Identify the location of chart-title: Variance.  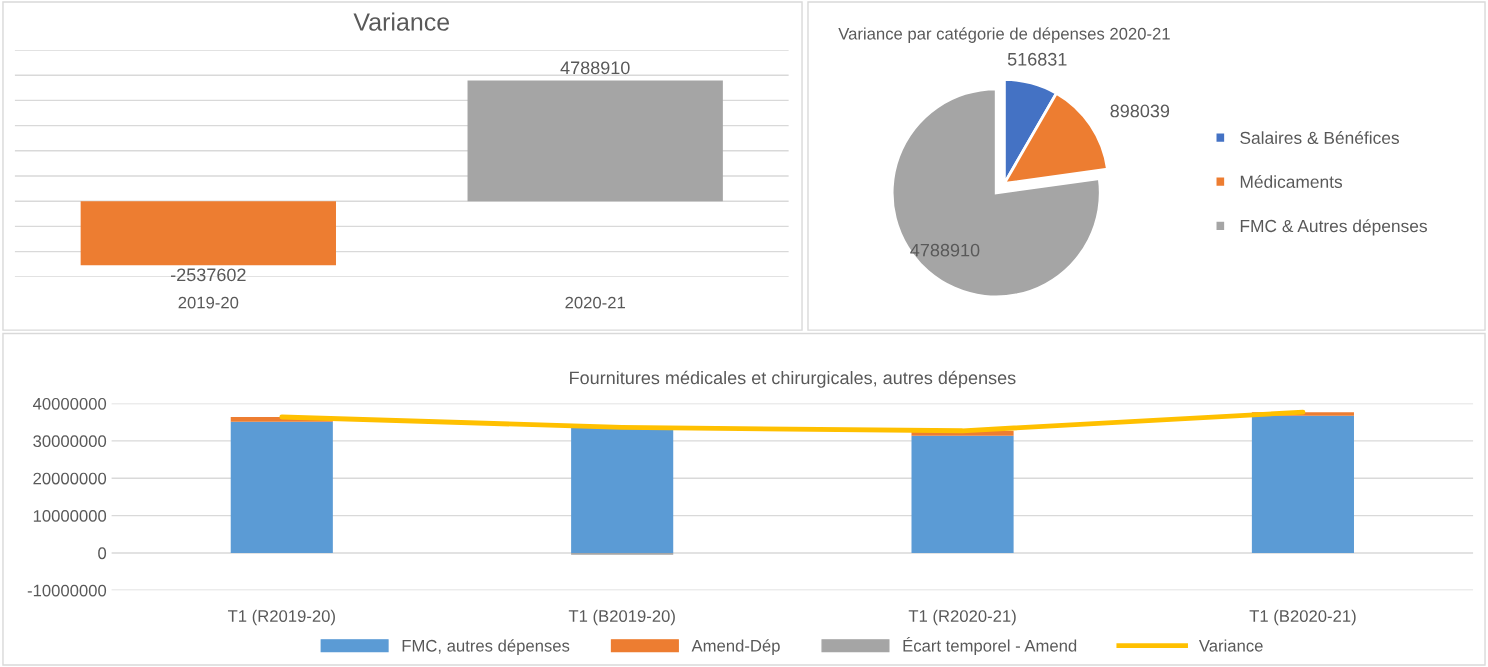
(401, 21).